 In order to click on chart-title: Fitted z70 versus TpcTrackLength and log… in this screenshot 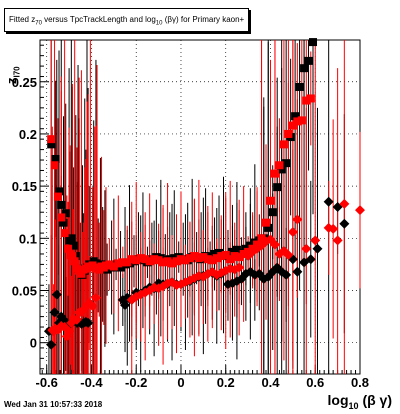, I will do `click(127, 20)`.